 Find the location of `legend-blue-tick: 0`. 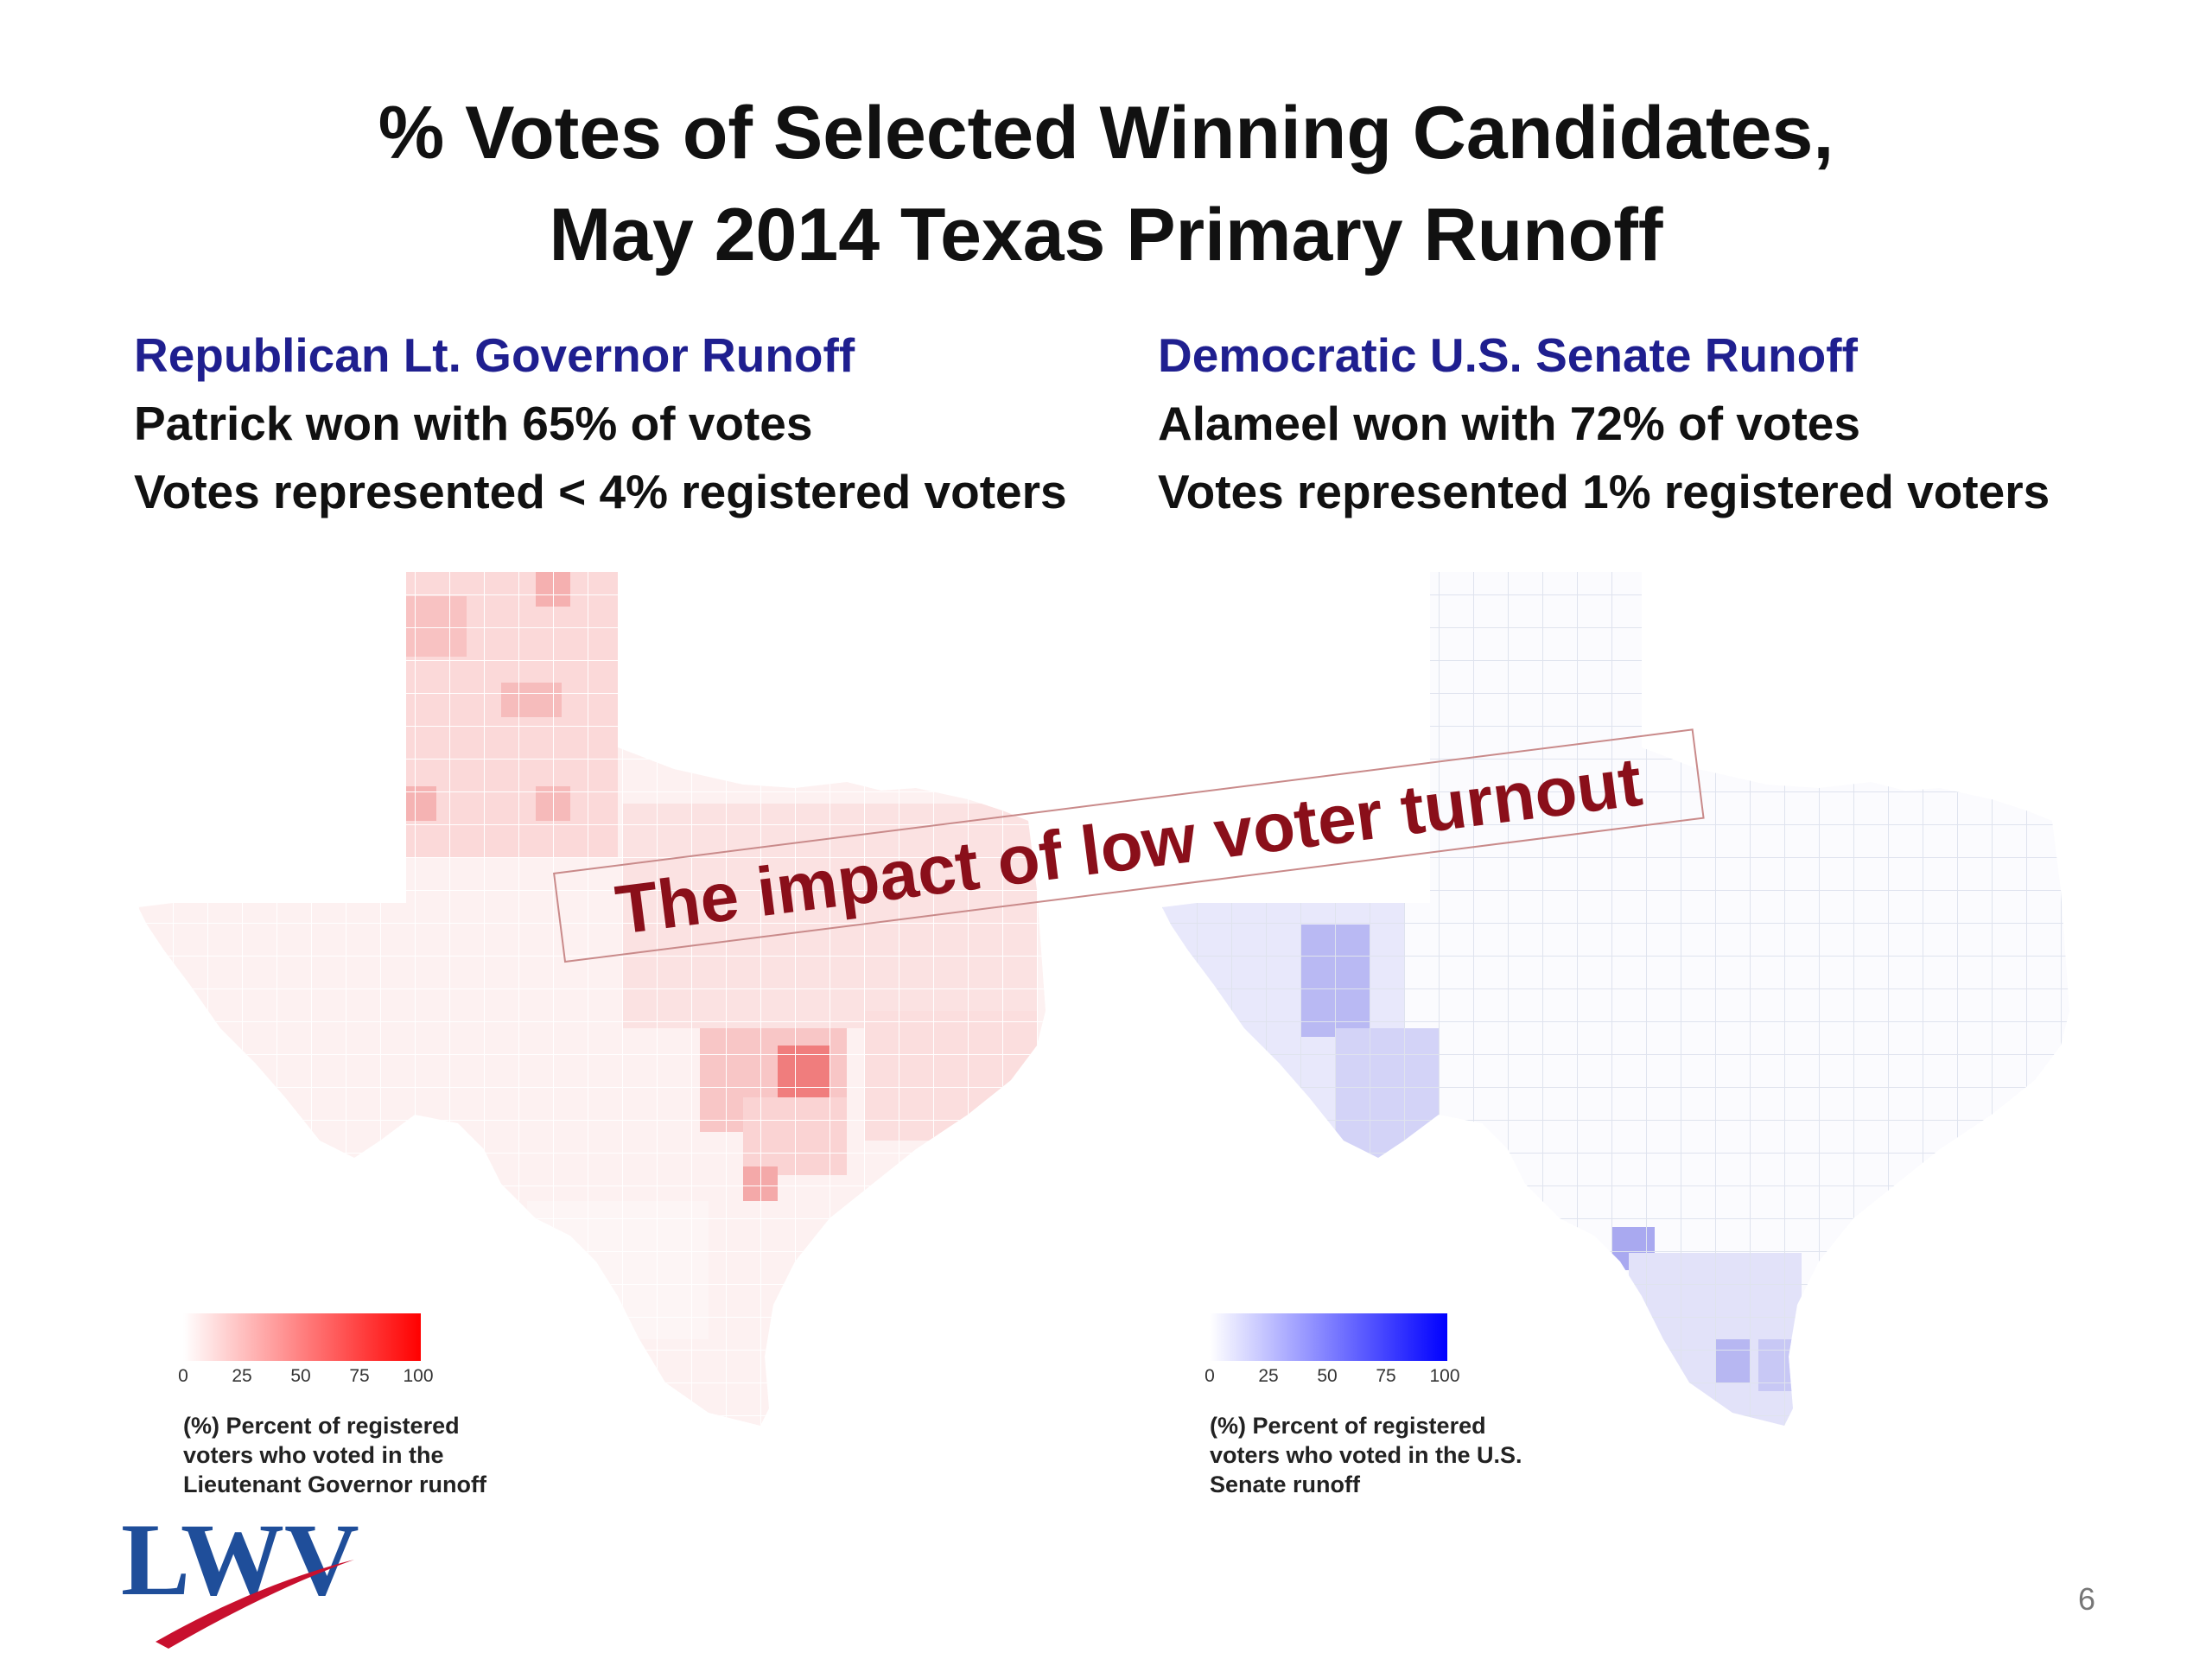

legend-blue-tick: 0 is located at coordinates (1210, 1376).